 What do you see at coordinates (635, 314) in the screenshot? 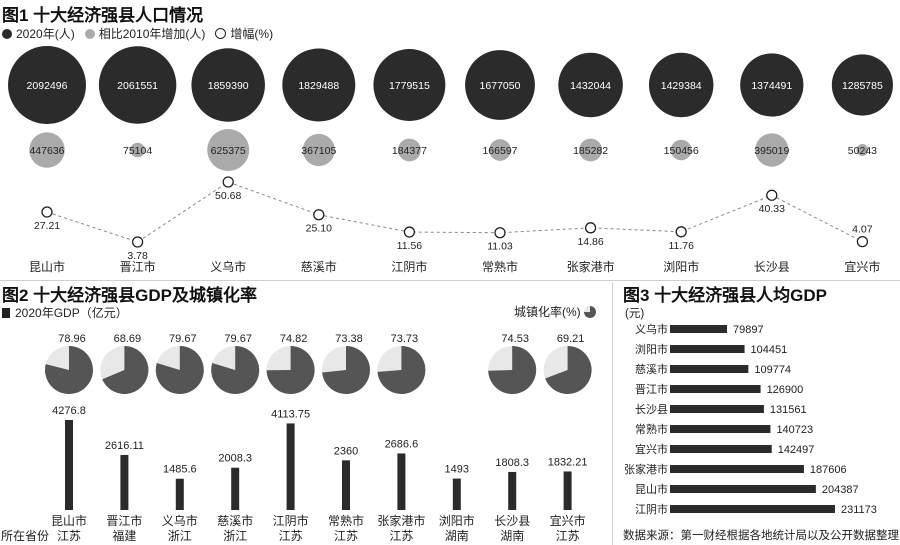
I see `fig3-unit: (元)` at bounding box center [635, 314].